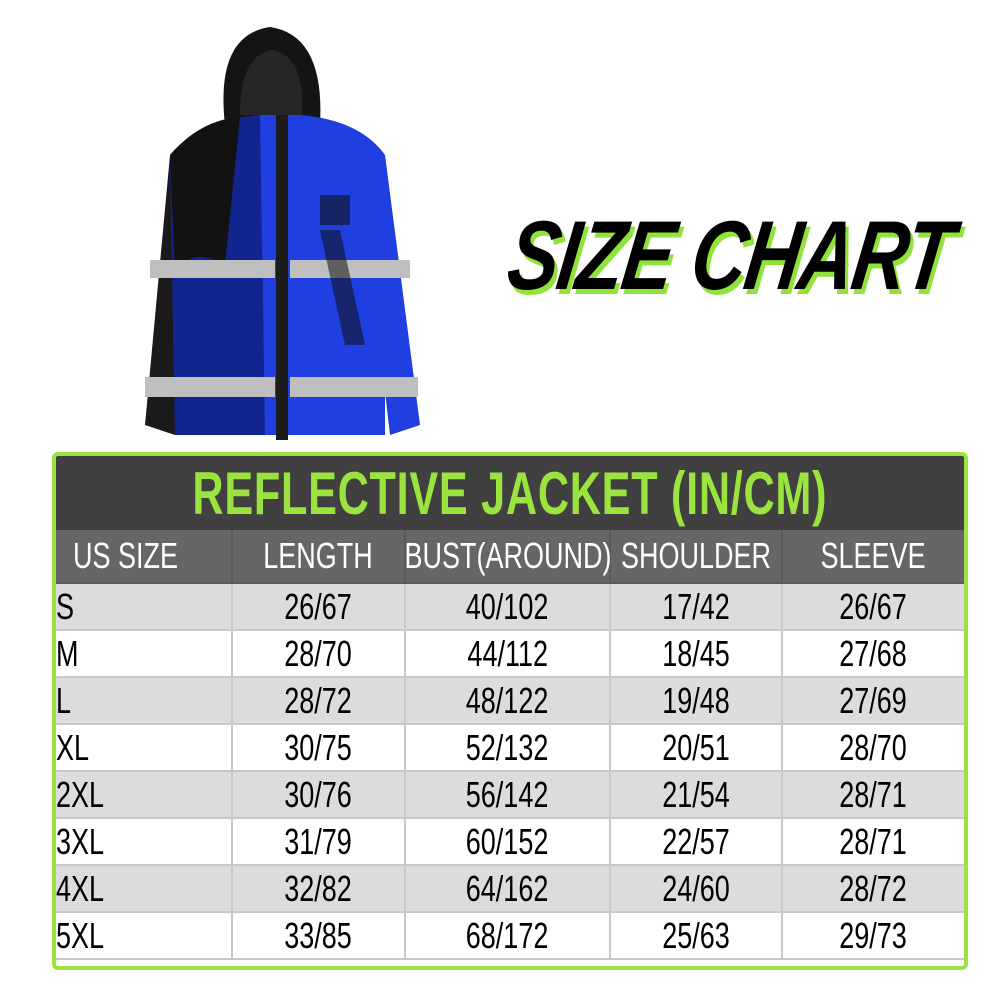  What do you see at coordinates (282, 233) in the screenshot?
I see `reflective-jacket-image` at bounding box center [282, 233].